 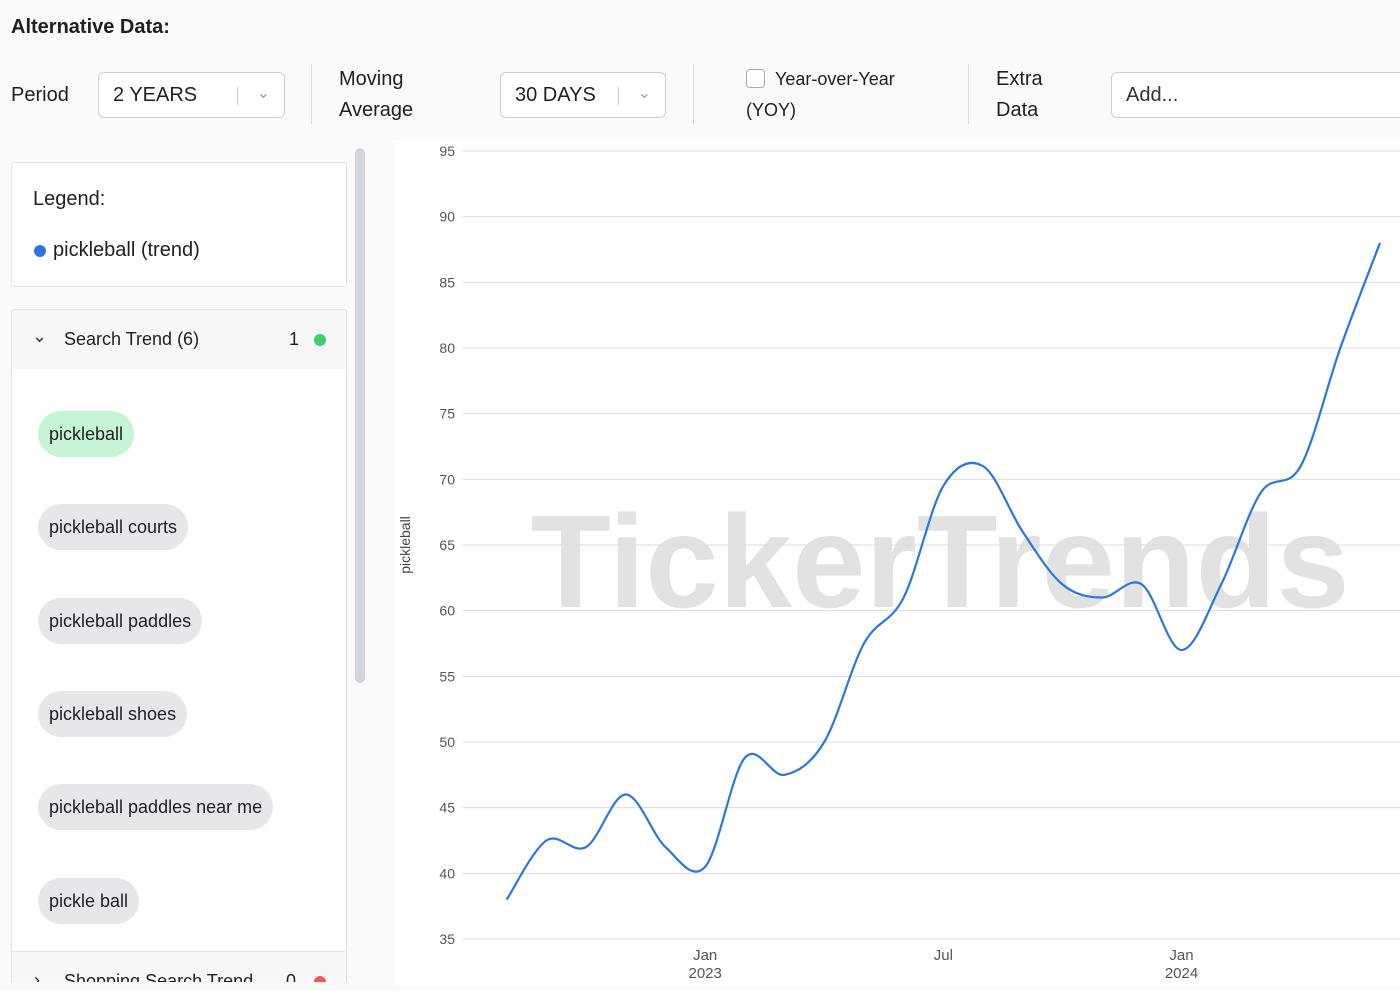 I want to click on legend-panel: Legend: pickleball (trend), so click(x=179, y=224).